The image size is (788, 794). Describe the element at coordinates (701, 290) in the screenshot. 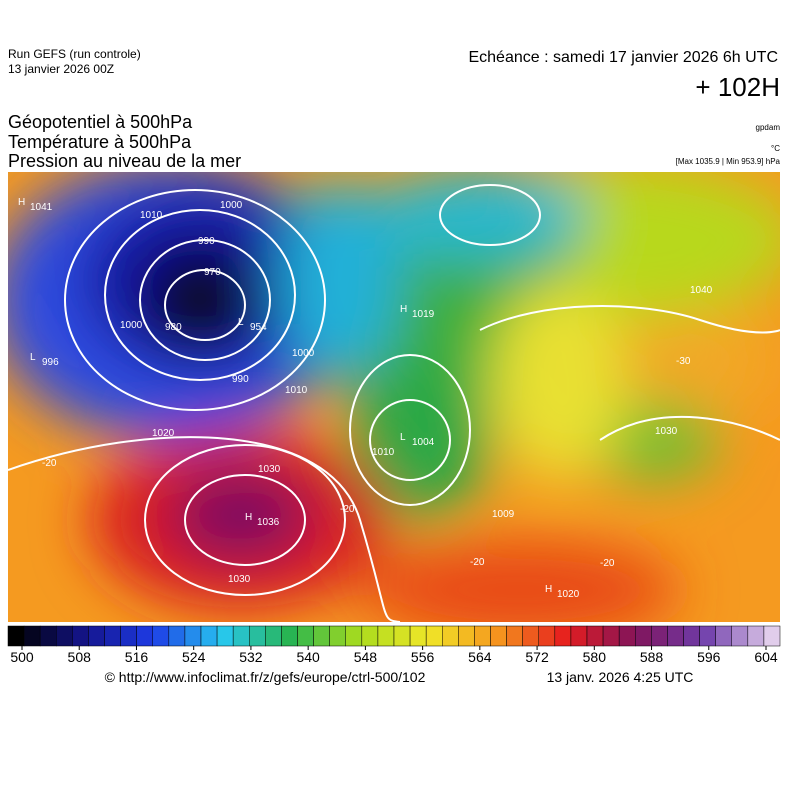

I see `contour-label: 1040` at that location.